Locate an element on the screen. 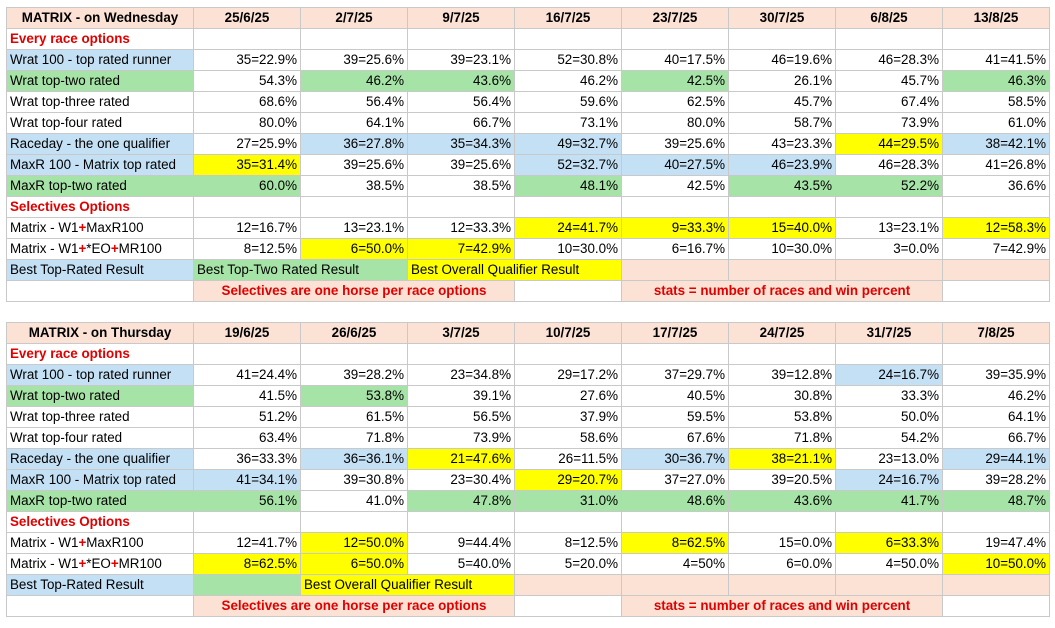  stat-cell: 5=40.0% is located at coordinates (461, 564).